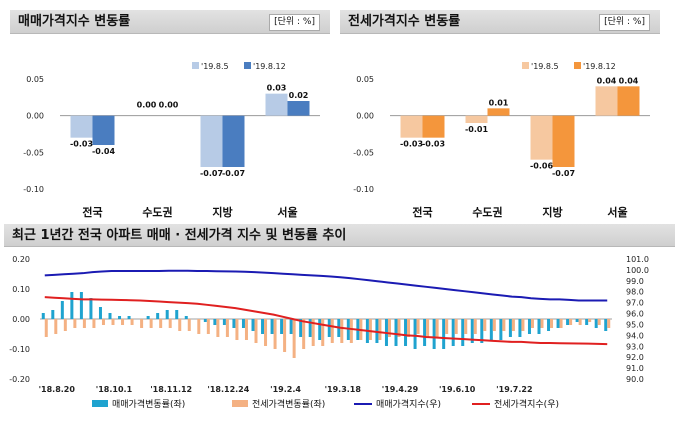  What do you see at coordinates (21, 259) in the screenshot?
I see `trend-left-ytick: 0.20` at bounding box center [21, 259].